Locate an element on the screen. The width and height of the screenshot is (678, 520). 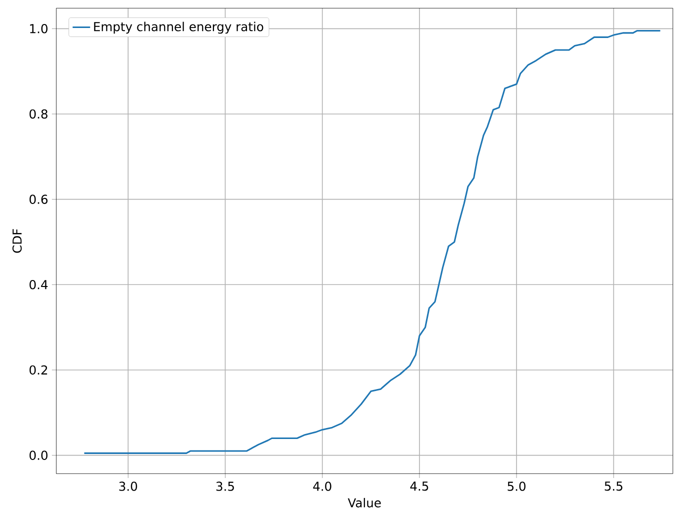
y-tick-label: 0.2 is located at coordinates (39, 370).